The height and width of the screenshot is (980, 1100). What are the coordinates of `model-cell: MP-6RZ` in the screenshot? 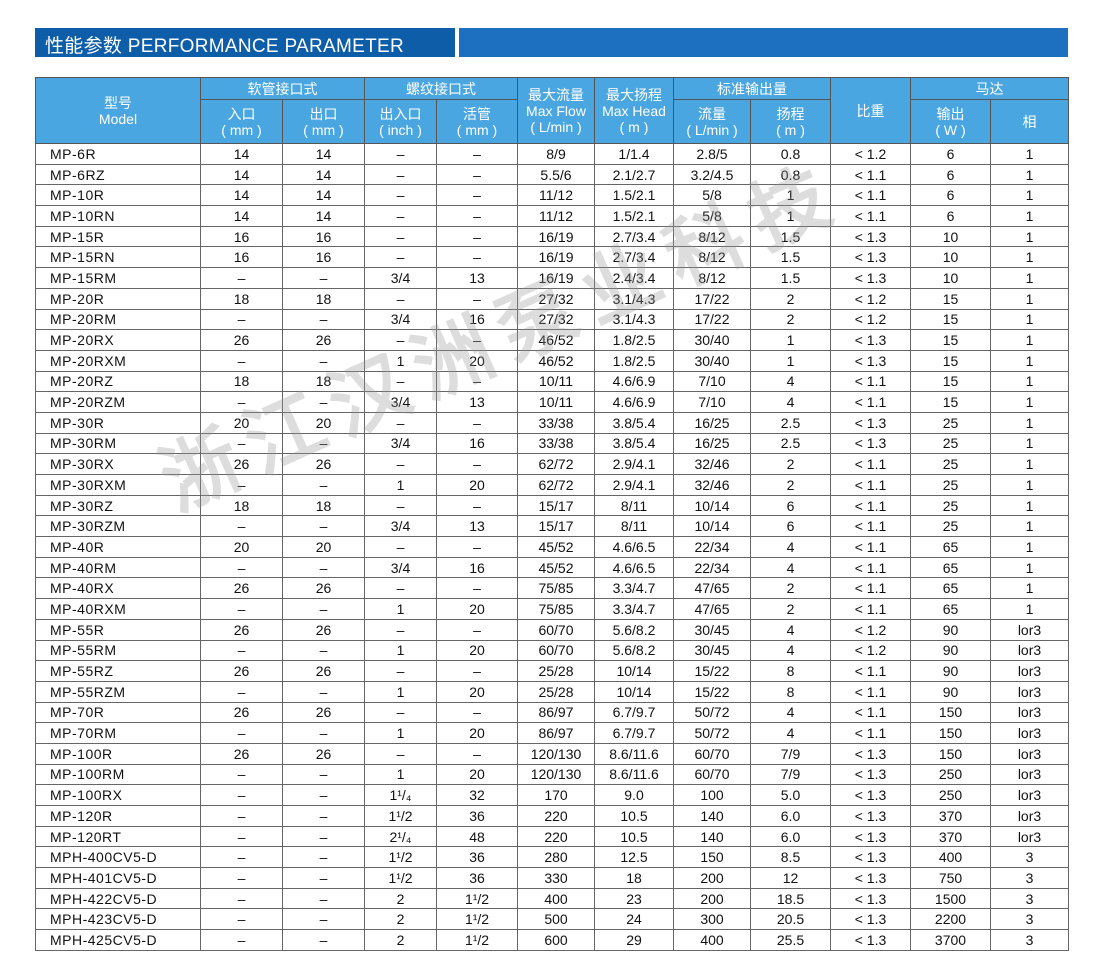 It's located at (118, 174).